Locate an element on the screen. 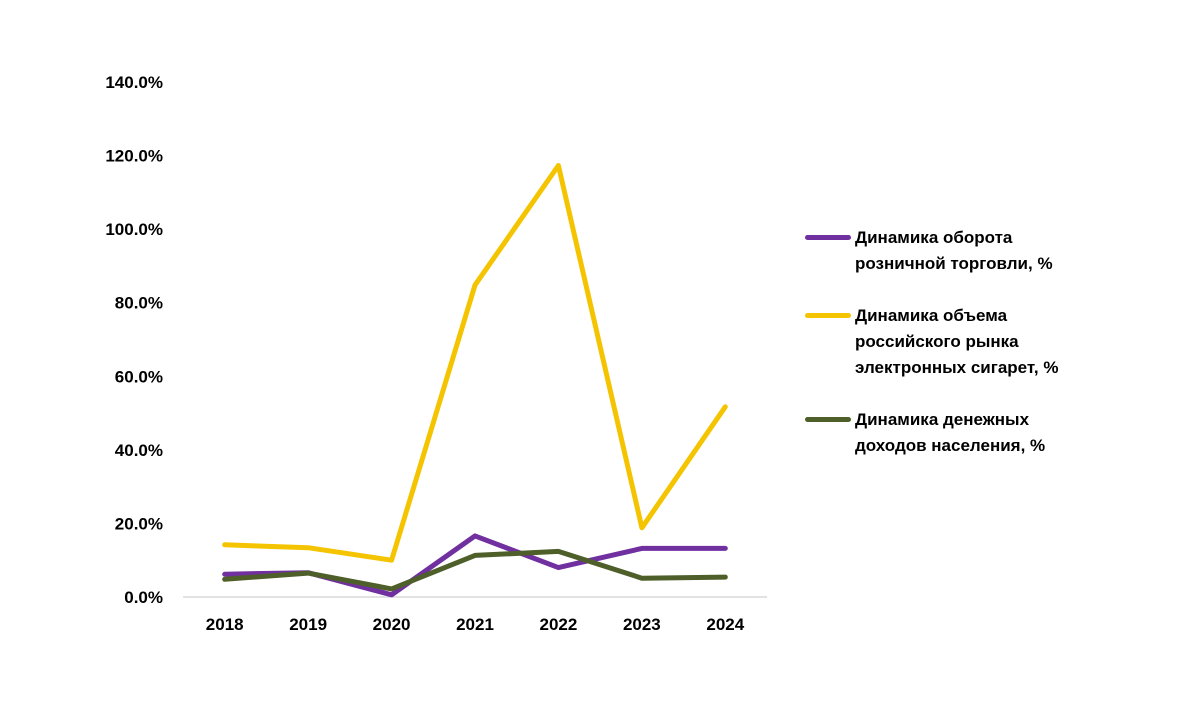 This screenshot has height=705, width=1180. legend-swatch-household-income is located at coordinates (828, 419).